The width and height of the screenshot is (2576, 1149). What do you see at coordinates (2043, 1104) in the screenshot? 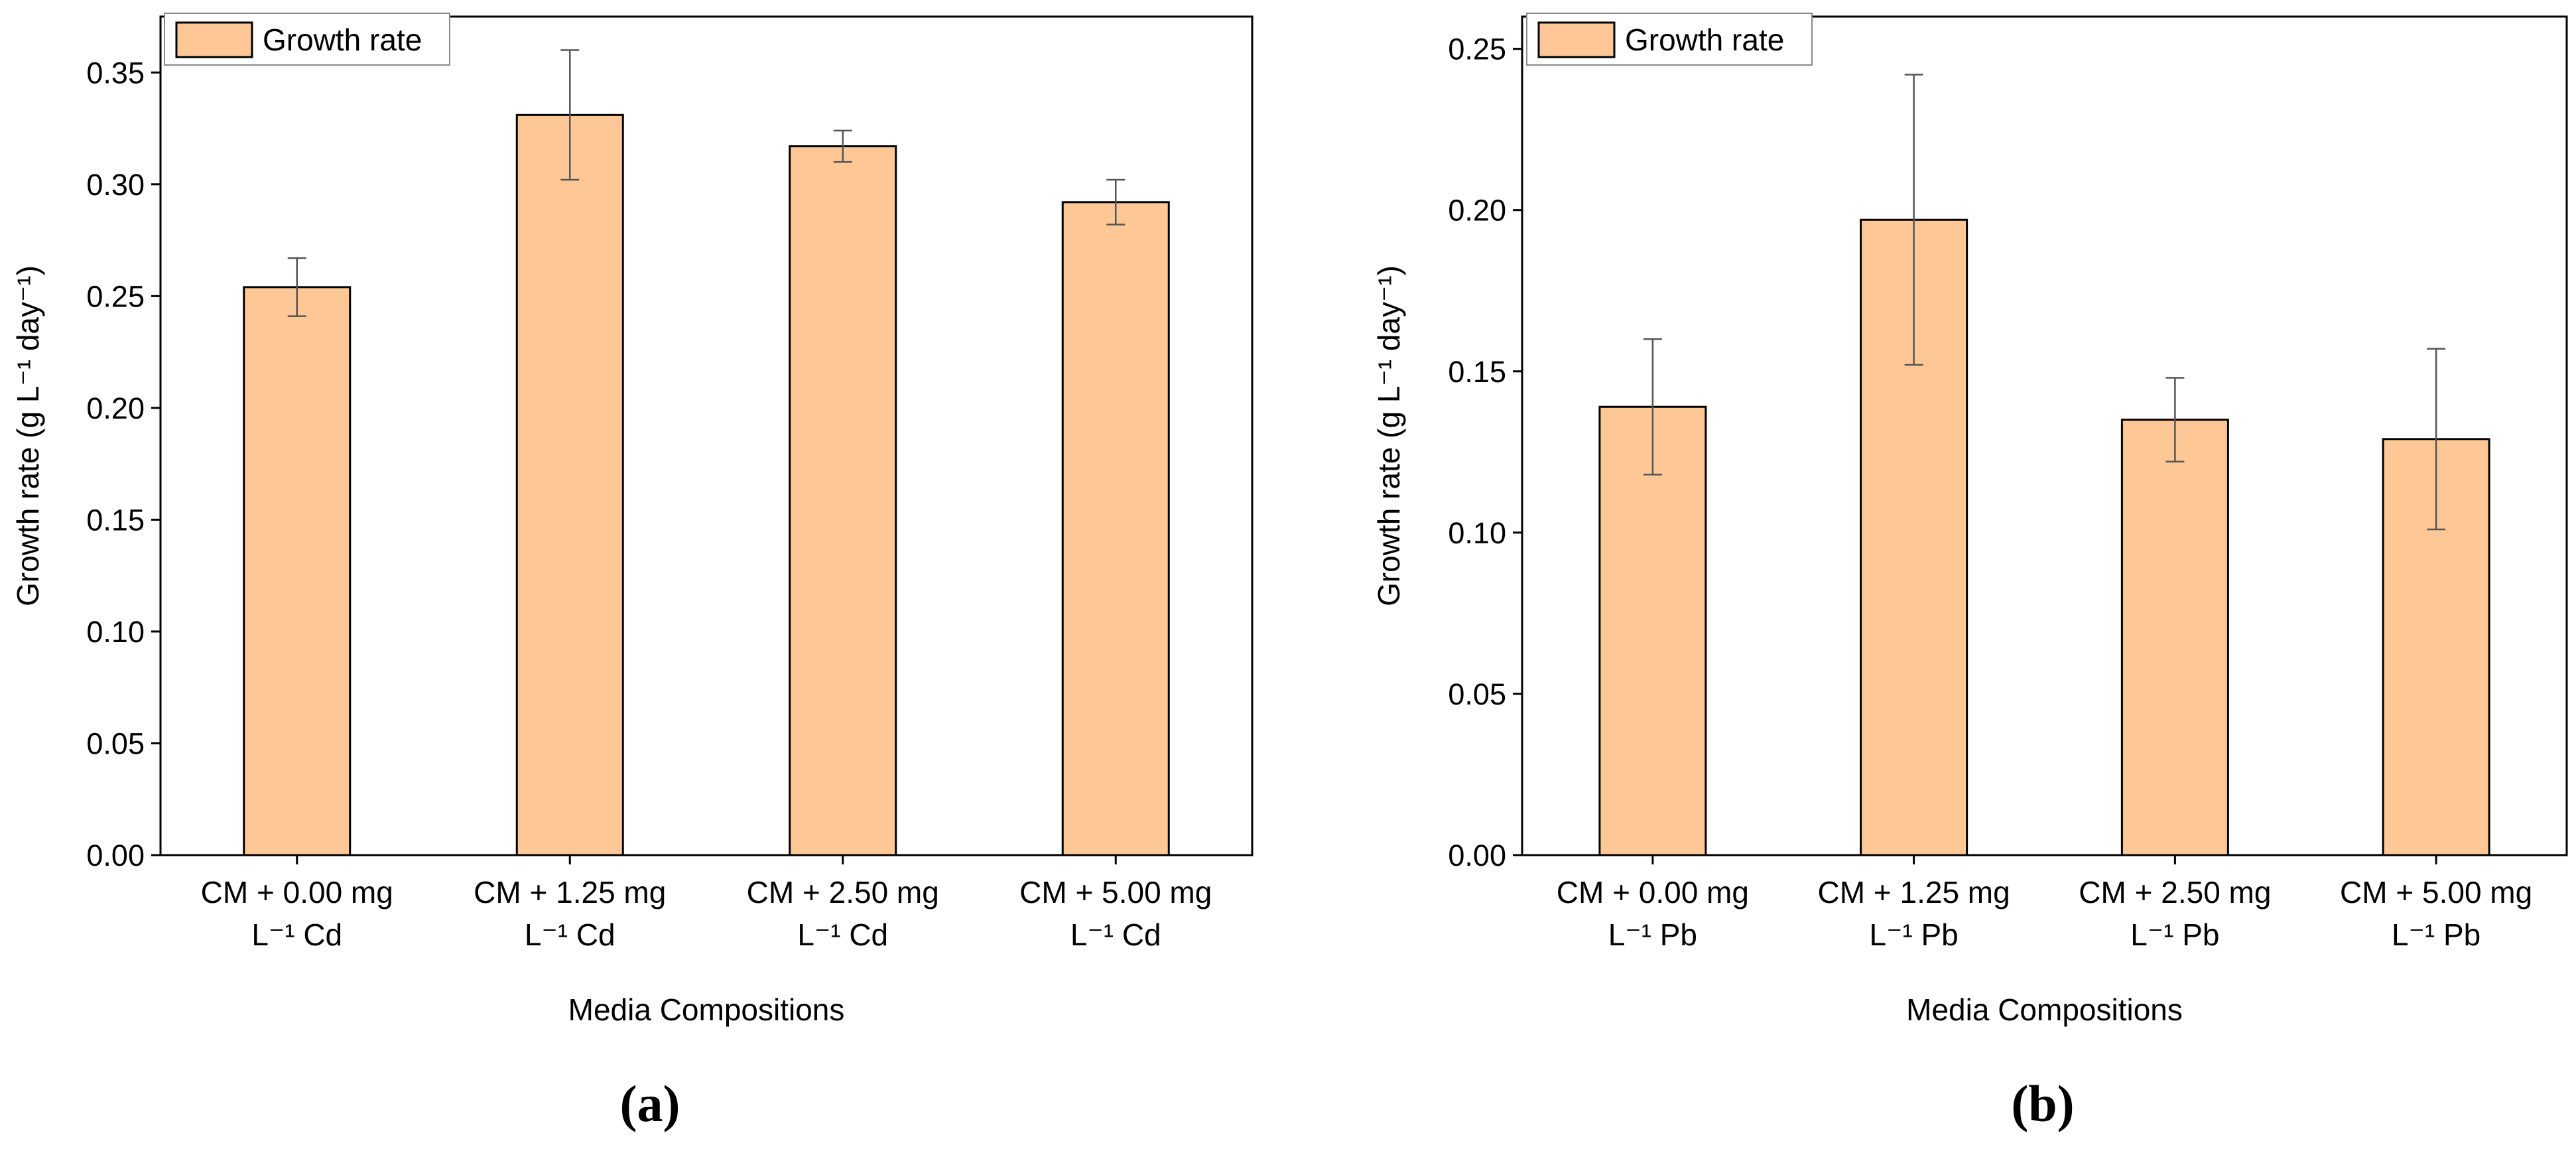
I see `panel-label: (b)` at bounding box center [2043, 1104].